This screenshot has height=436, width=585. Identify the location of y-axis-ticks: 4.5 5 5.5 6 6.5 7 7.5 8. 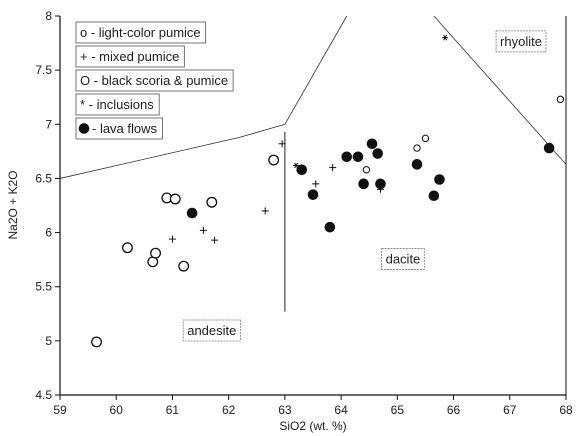
(47, 205).